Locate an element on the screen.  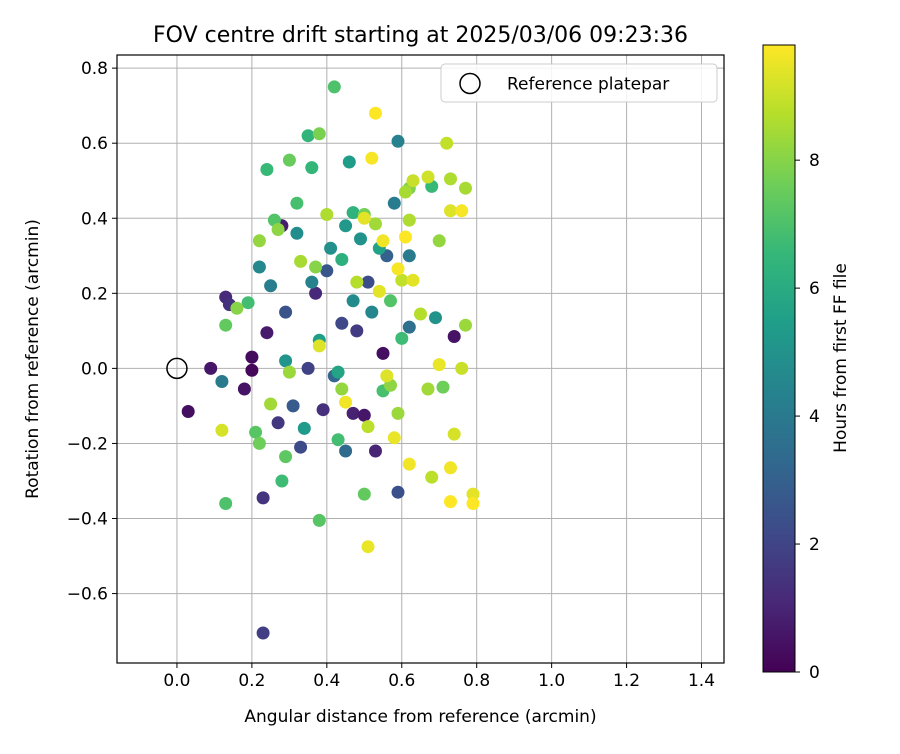
y-axis: −0.6 −0.4 −0.2 0.0 0.2 0.4 0.6 0.8 is located at coordinates (92, 332).